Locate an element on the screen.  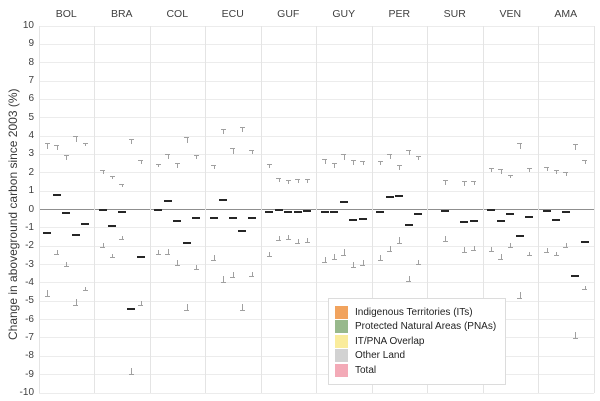
y-tick-label: -2 is located at coordinates (29, 246).